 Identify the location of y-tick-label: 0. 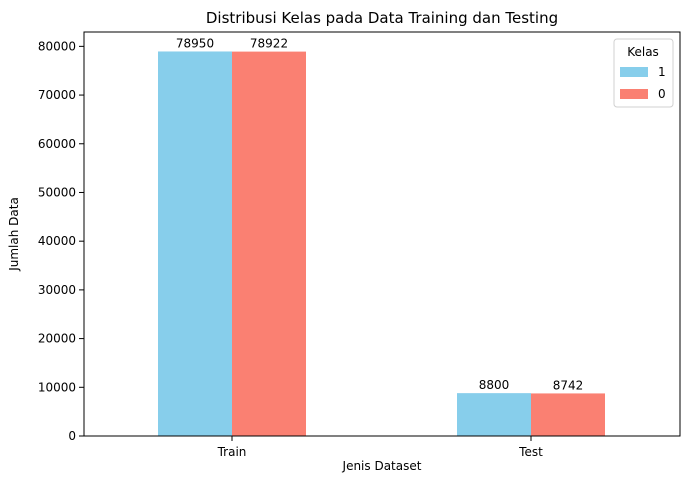
(72, 436).